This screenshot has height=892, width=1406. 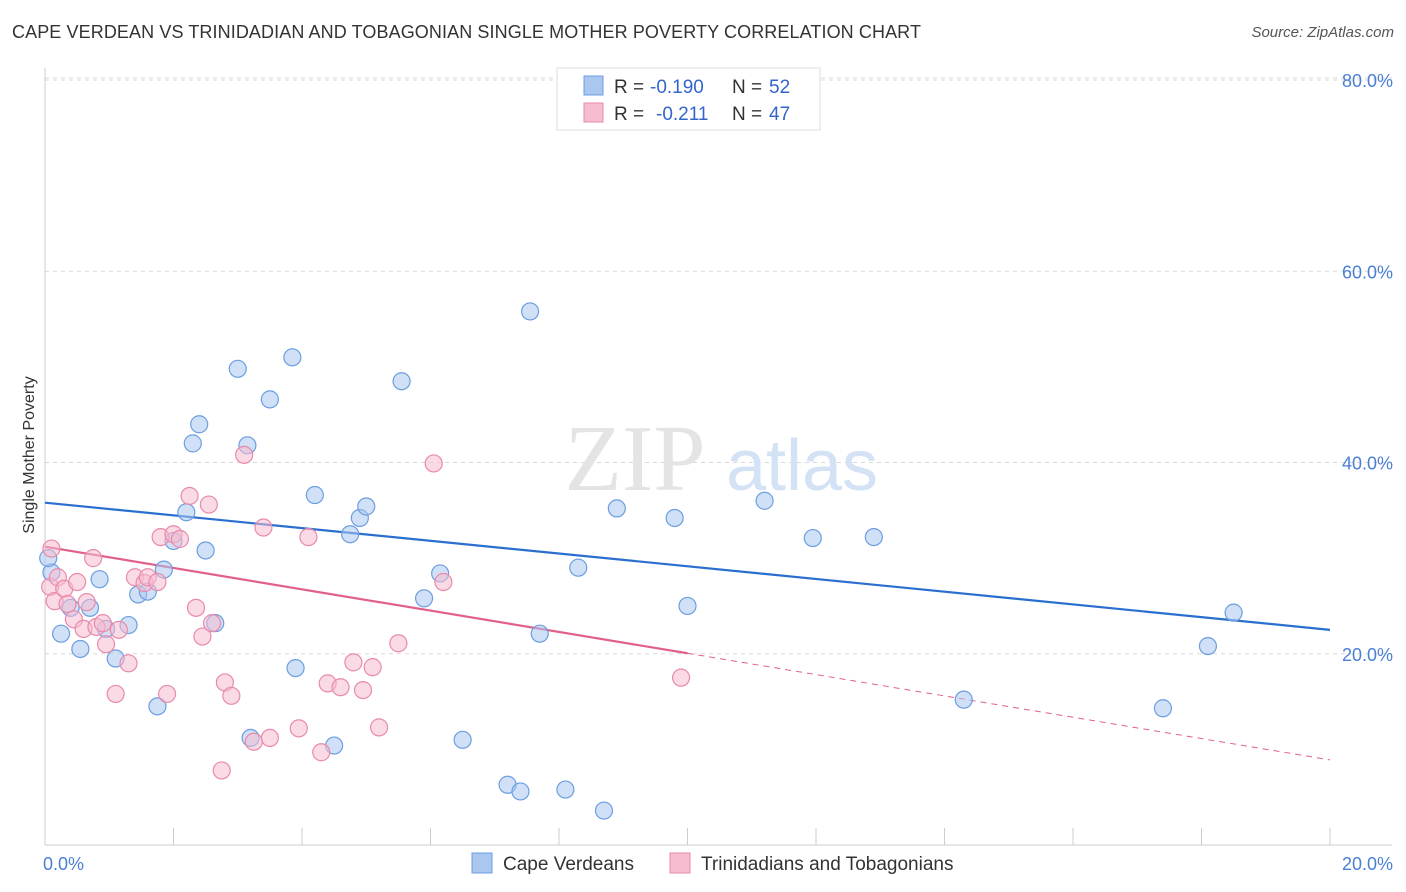 What do you see at coordinates (29, 454) in the screenshot?
I see `y-axis-title: Single Mother Poverty` at bounding box center [29, 454].